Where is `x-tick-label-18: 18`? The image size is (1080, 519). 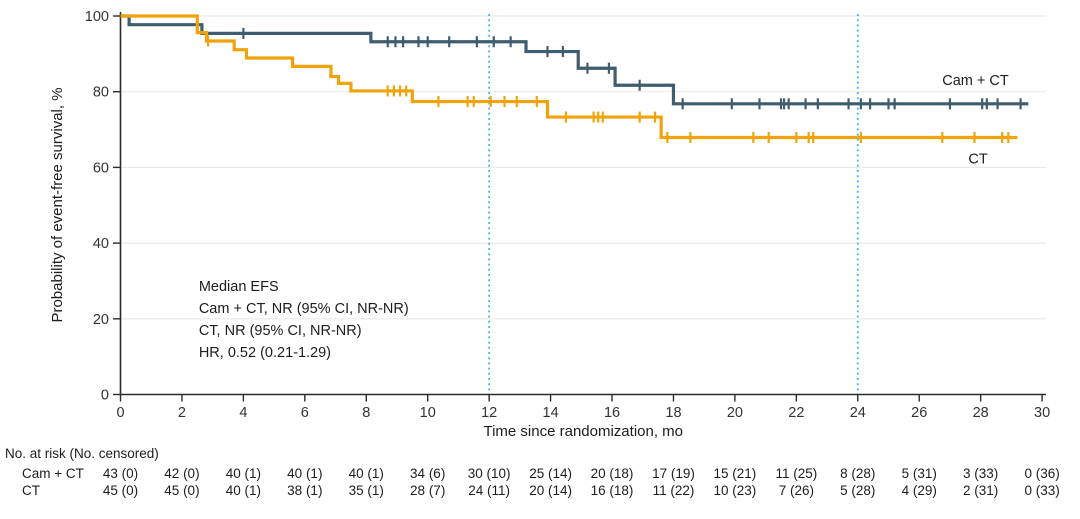
x-tick-label-18: 18 is located at coordinates (673, 413).